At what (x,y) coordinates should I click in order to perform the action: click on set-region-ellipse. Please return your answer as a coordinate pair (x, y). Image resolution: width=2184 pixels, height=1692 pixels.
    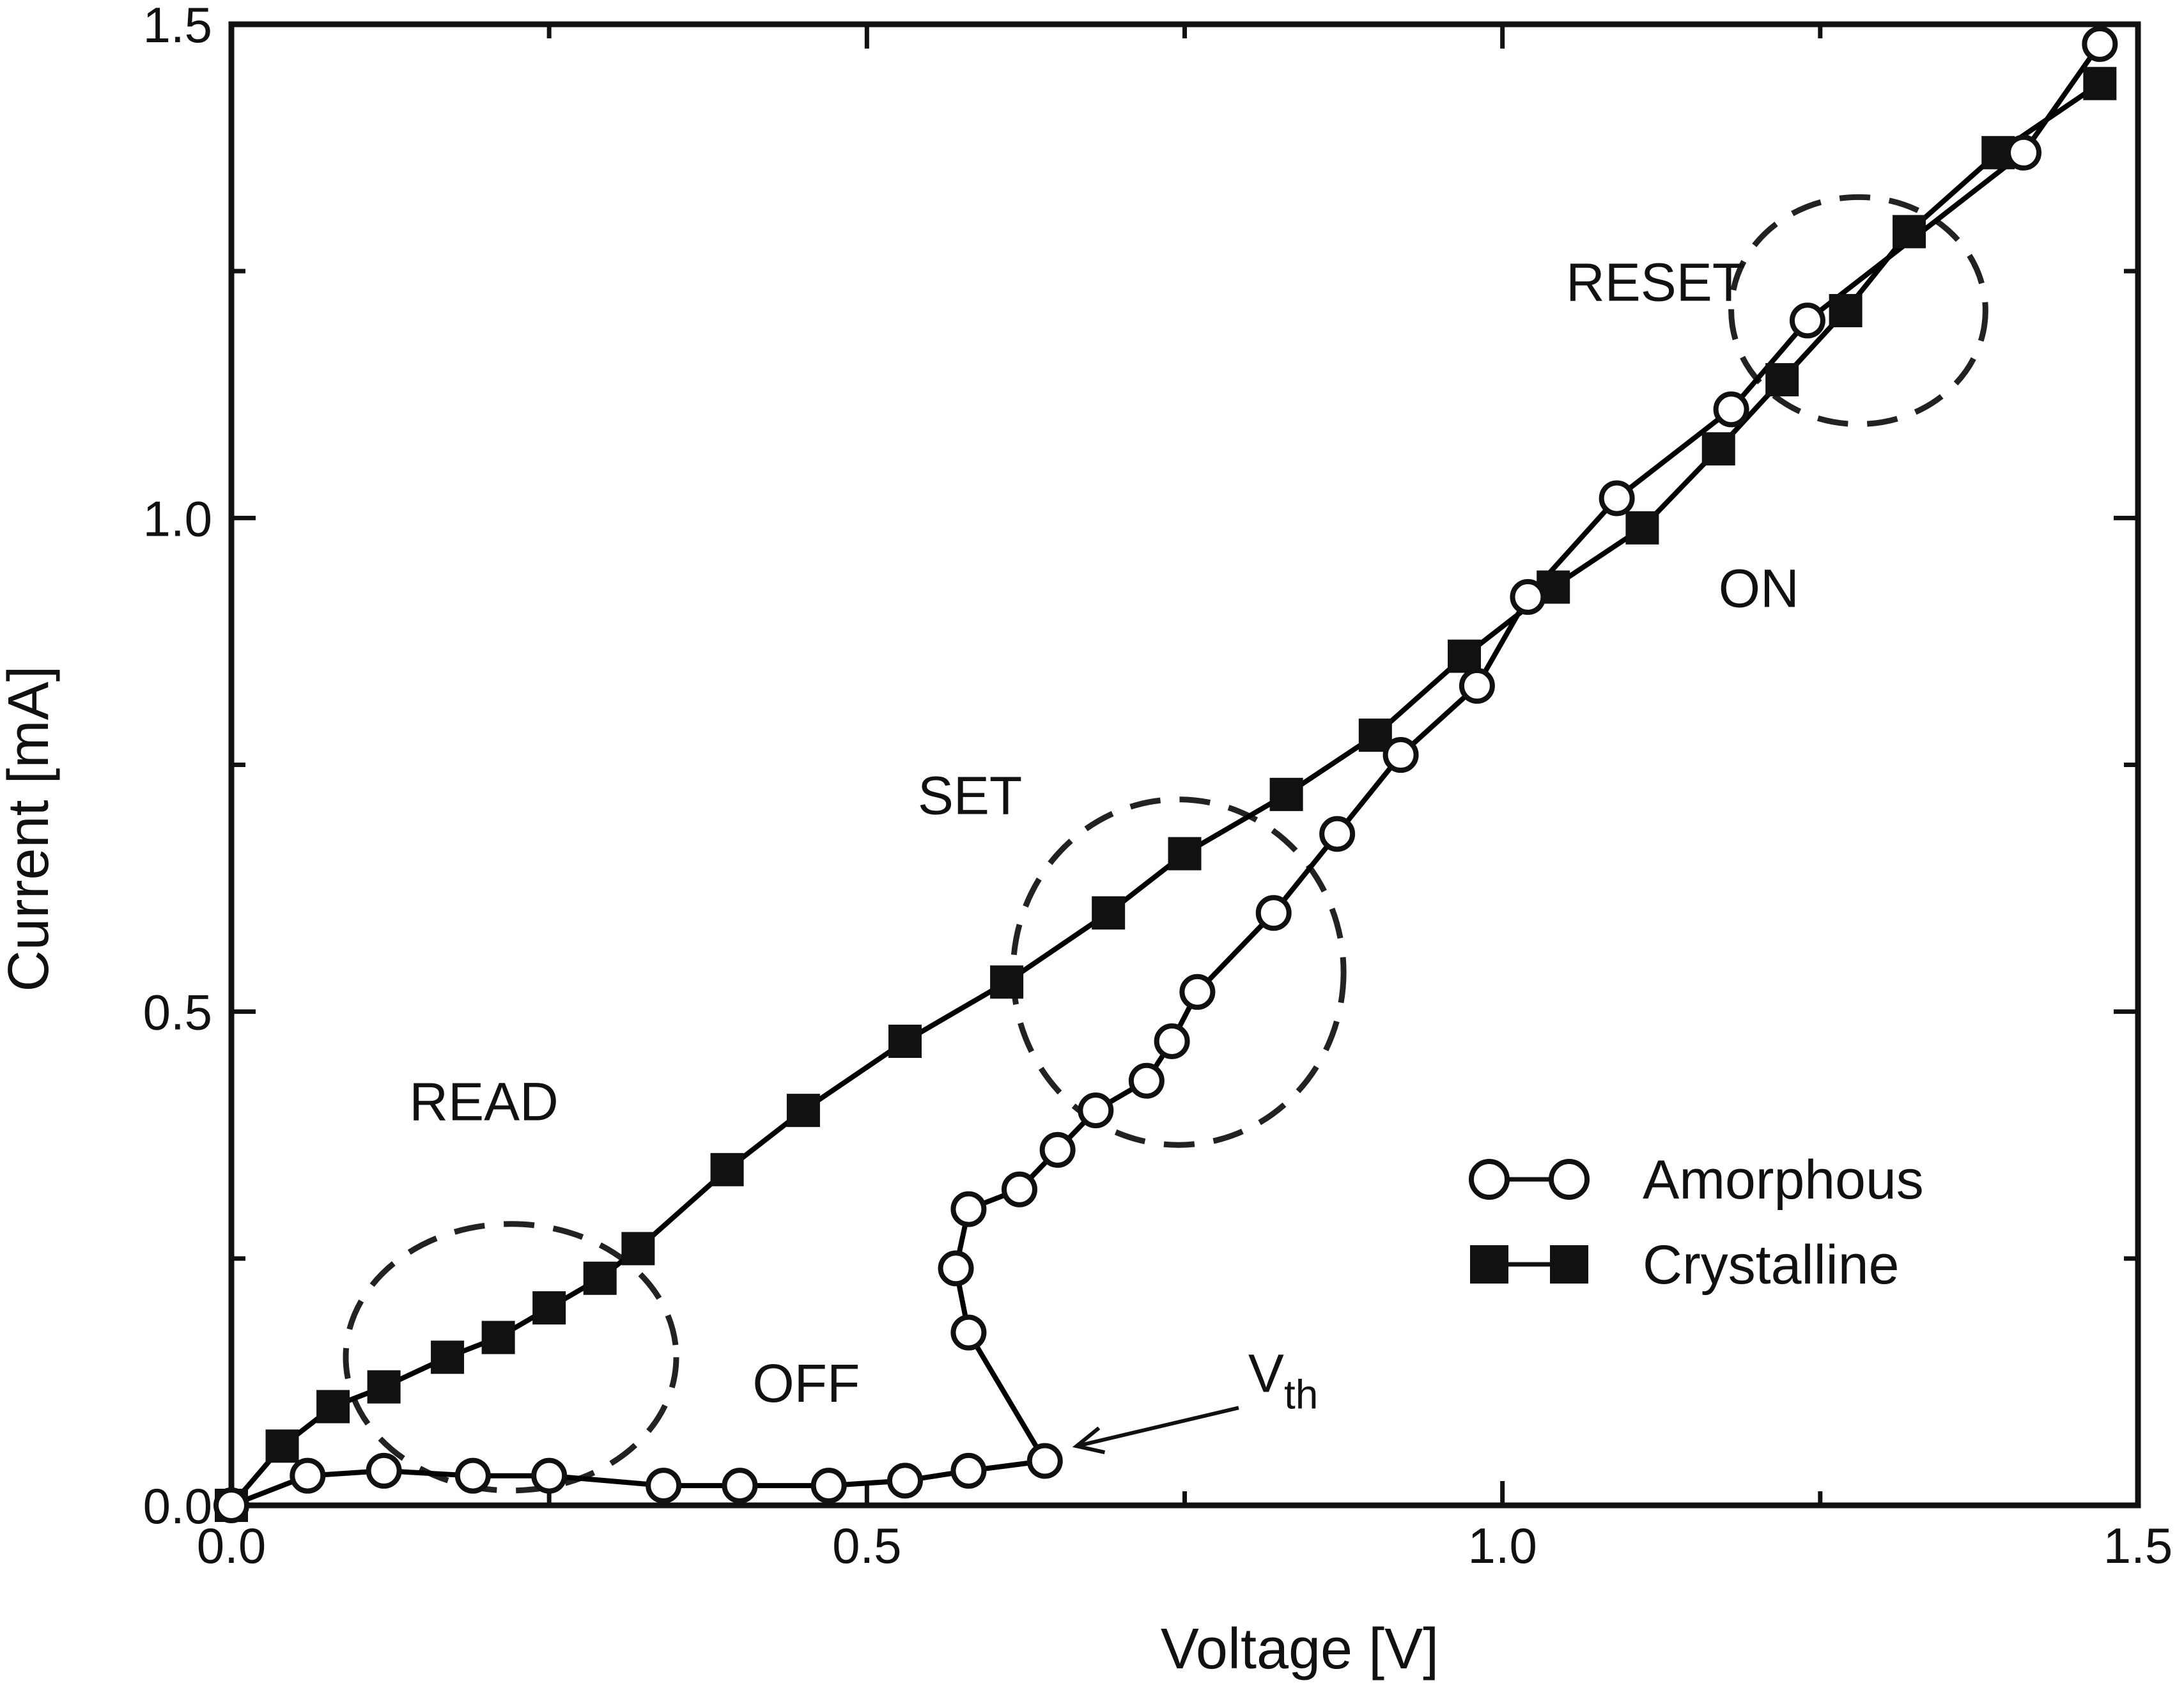
    Looking at the image, I should click on (1178, 972).